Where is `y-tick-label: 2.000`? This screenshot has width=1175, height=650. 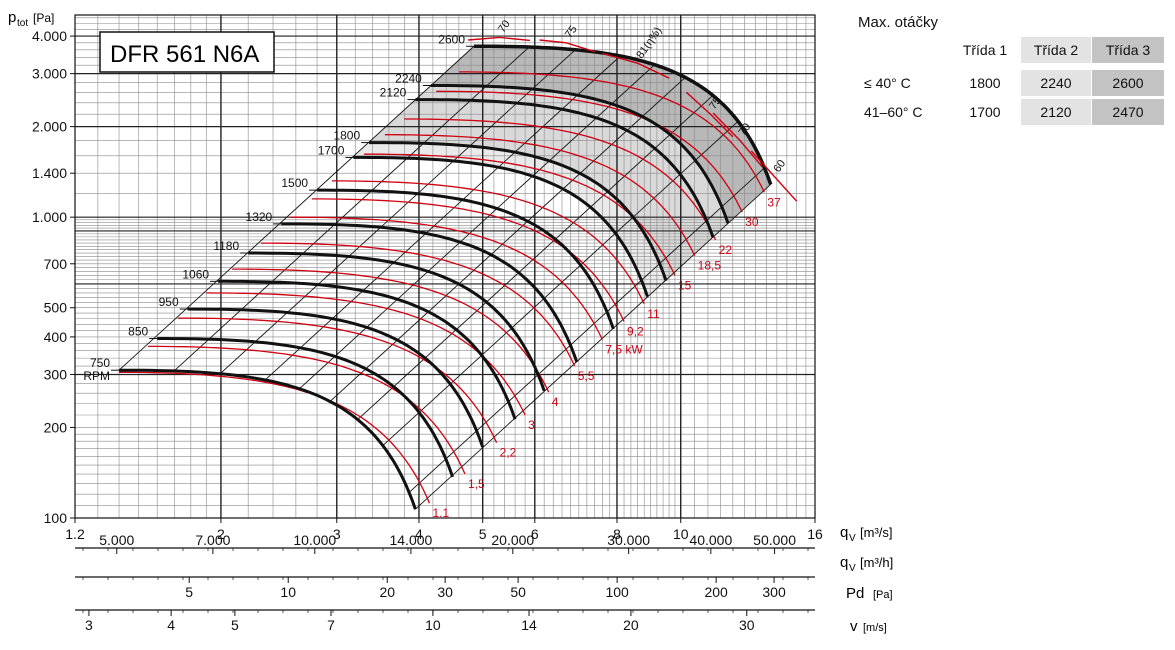 y-tick-label: 2.000 is located at coordinates (49, 127).